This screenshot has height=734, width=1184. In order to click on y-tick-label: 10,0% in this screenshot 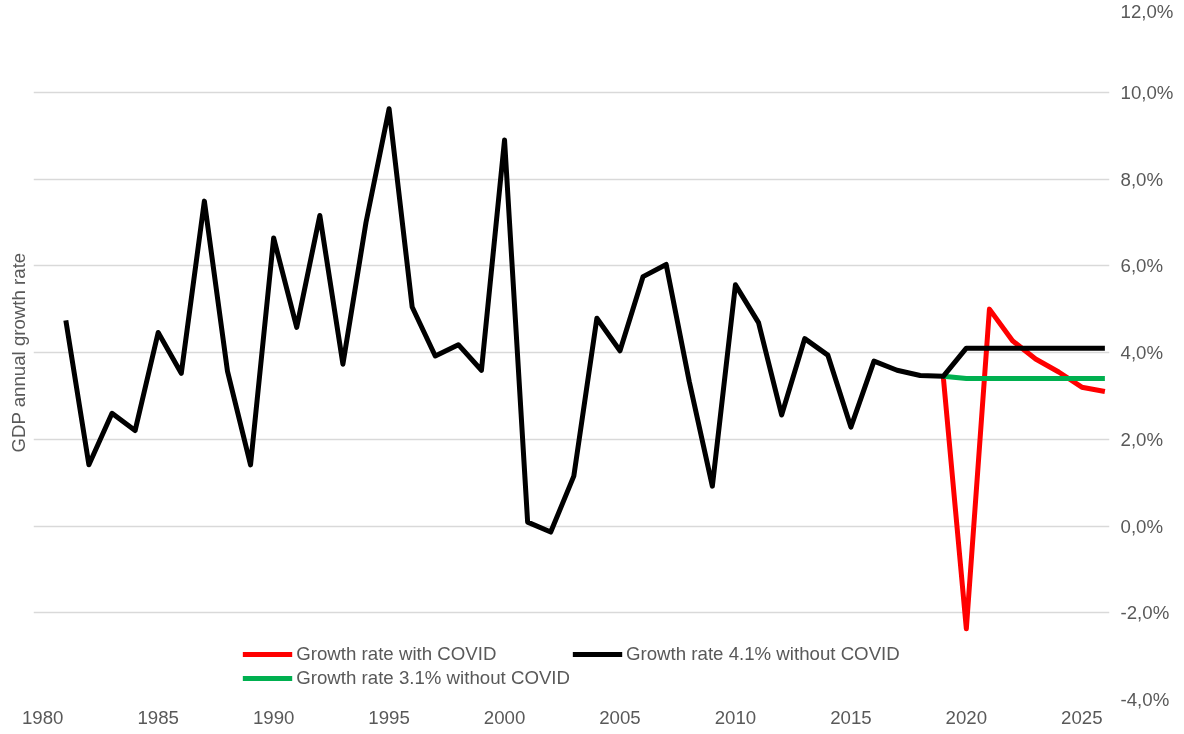, I will do `click(1147, 92)`.